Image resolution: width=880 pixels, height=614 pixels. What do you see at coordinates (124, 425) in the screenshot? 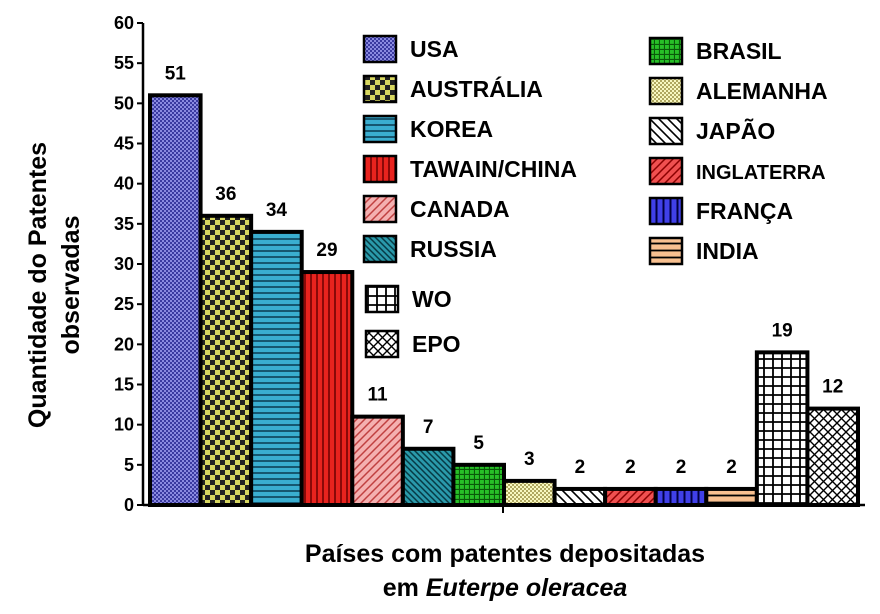
I see `y-tick-label: 10` at bounding box center [124, 425].